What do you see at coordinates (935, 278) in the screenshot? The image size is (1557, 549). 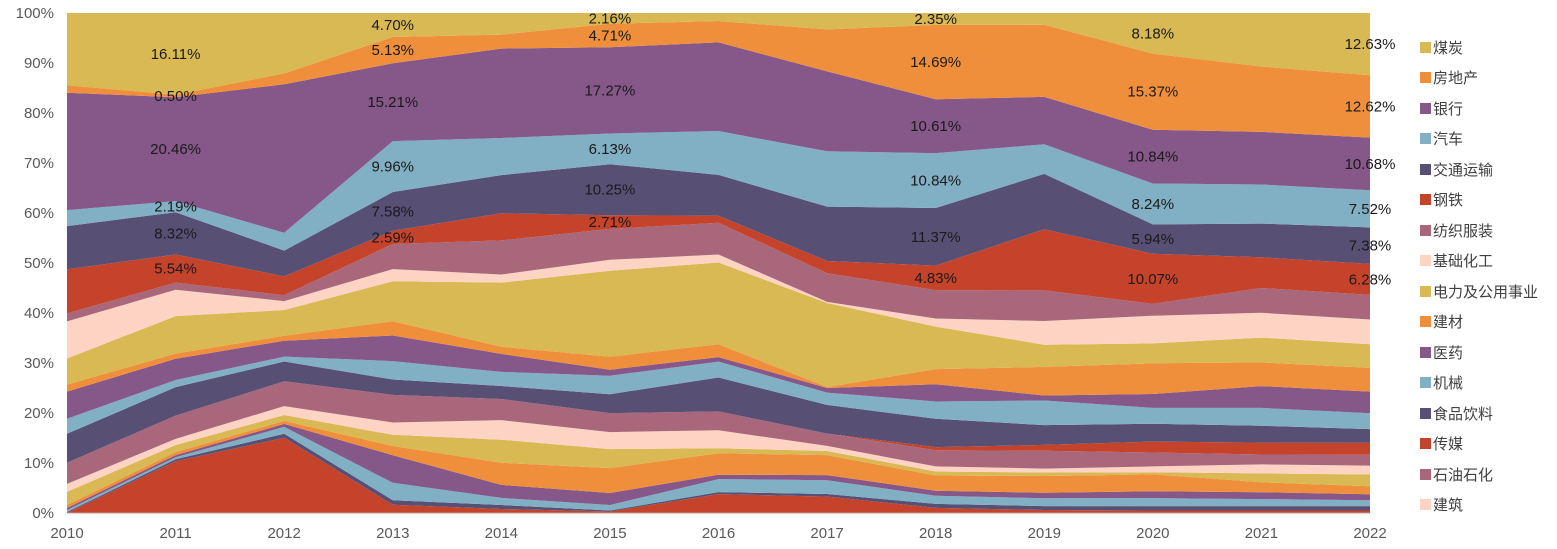 I see `data-label: 4.83%` at bounding box center [935, 278].